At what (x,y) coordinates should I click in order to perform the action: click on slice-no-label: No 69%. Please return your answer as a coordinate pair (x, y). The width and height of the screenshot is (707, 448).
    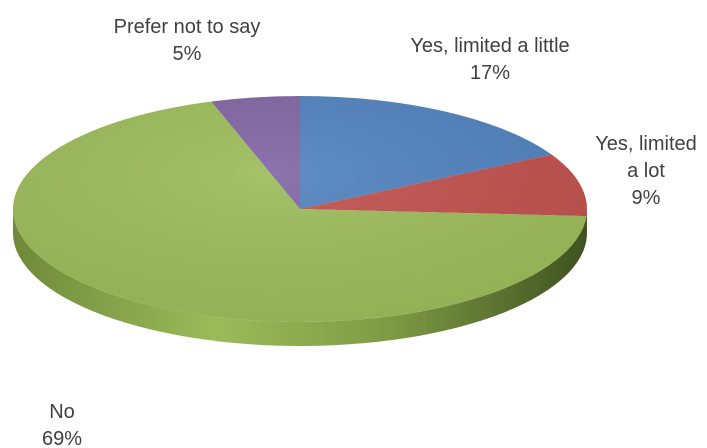
    Looking at the image, I should click on (62, 424).